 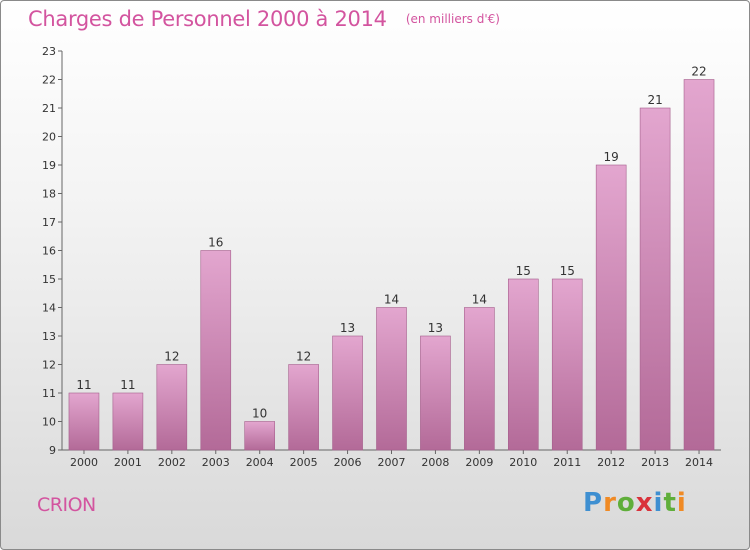 What do you see at coordinates (49, 365) in the screenshot?
I see `y-tick-label: 12` at bounding box center [49, 365].